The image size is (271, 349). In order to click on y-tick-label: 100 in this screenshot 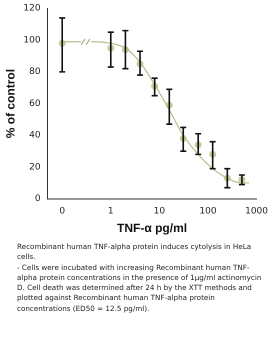, I will do `click(32, 40)`.